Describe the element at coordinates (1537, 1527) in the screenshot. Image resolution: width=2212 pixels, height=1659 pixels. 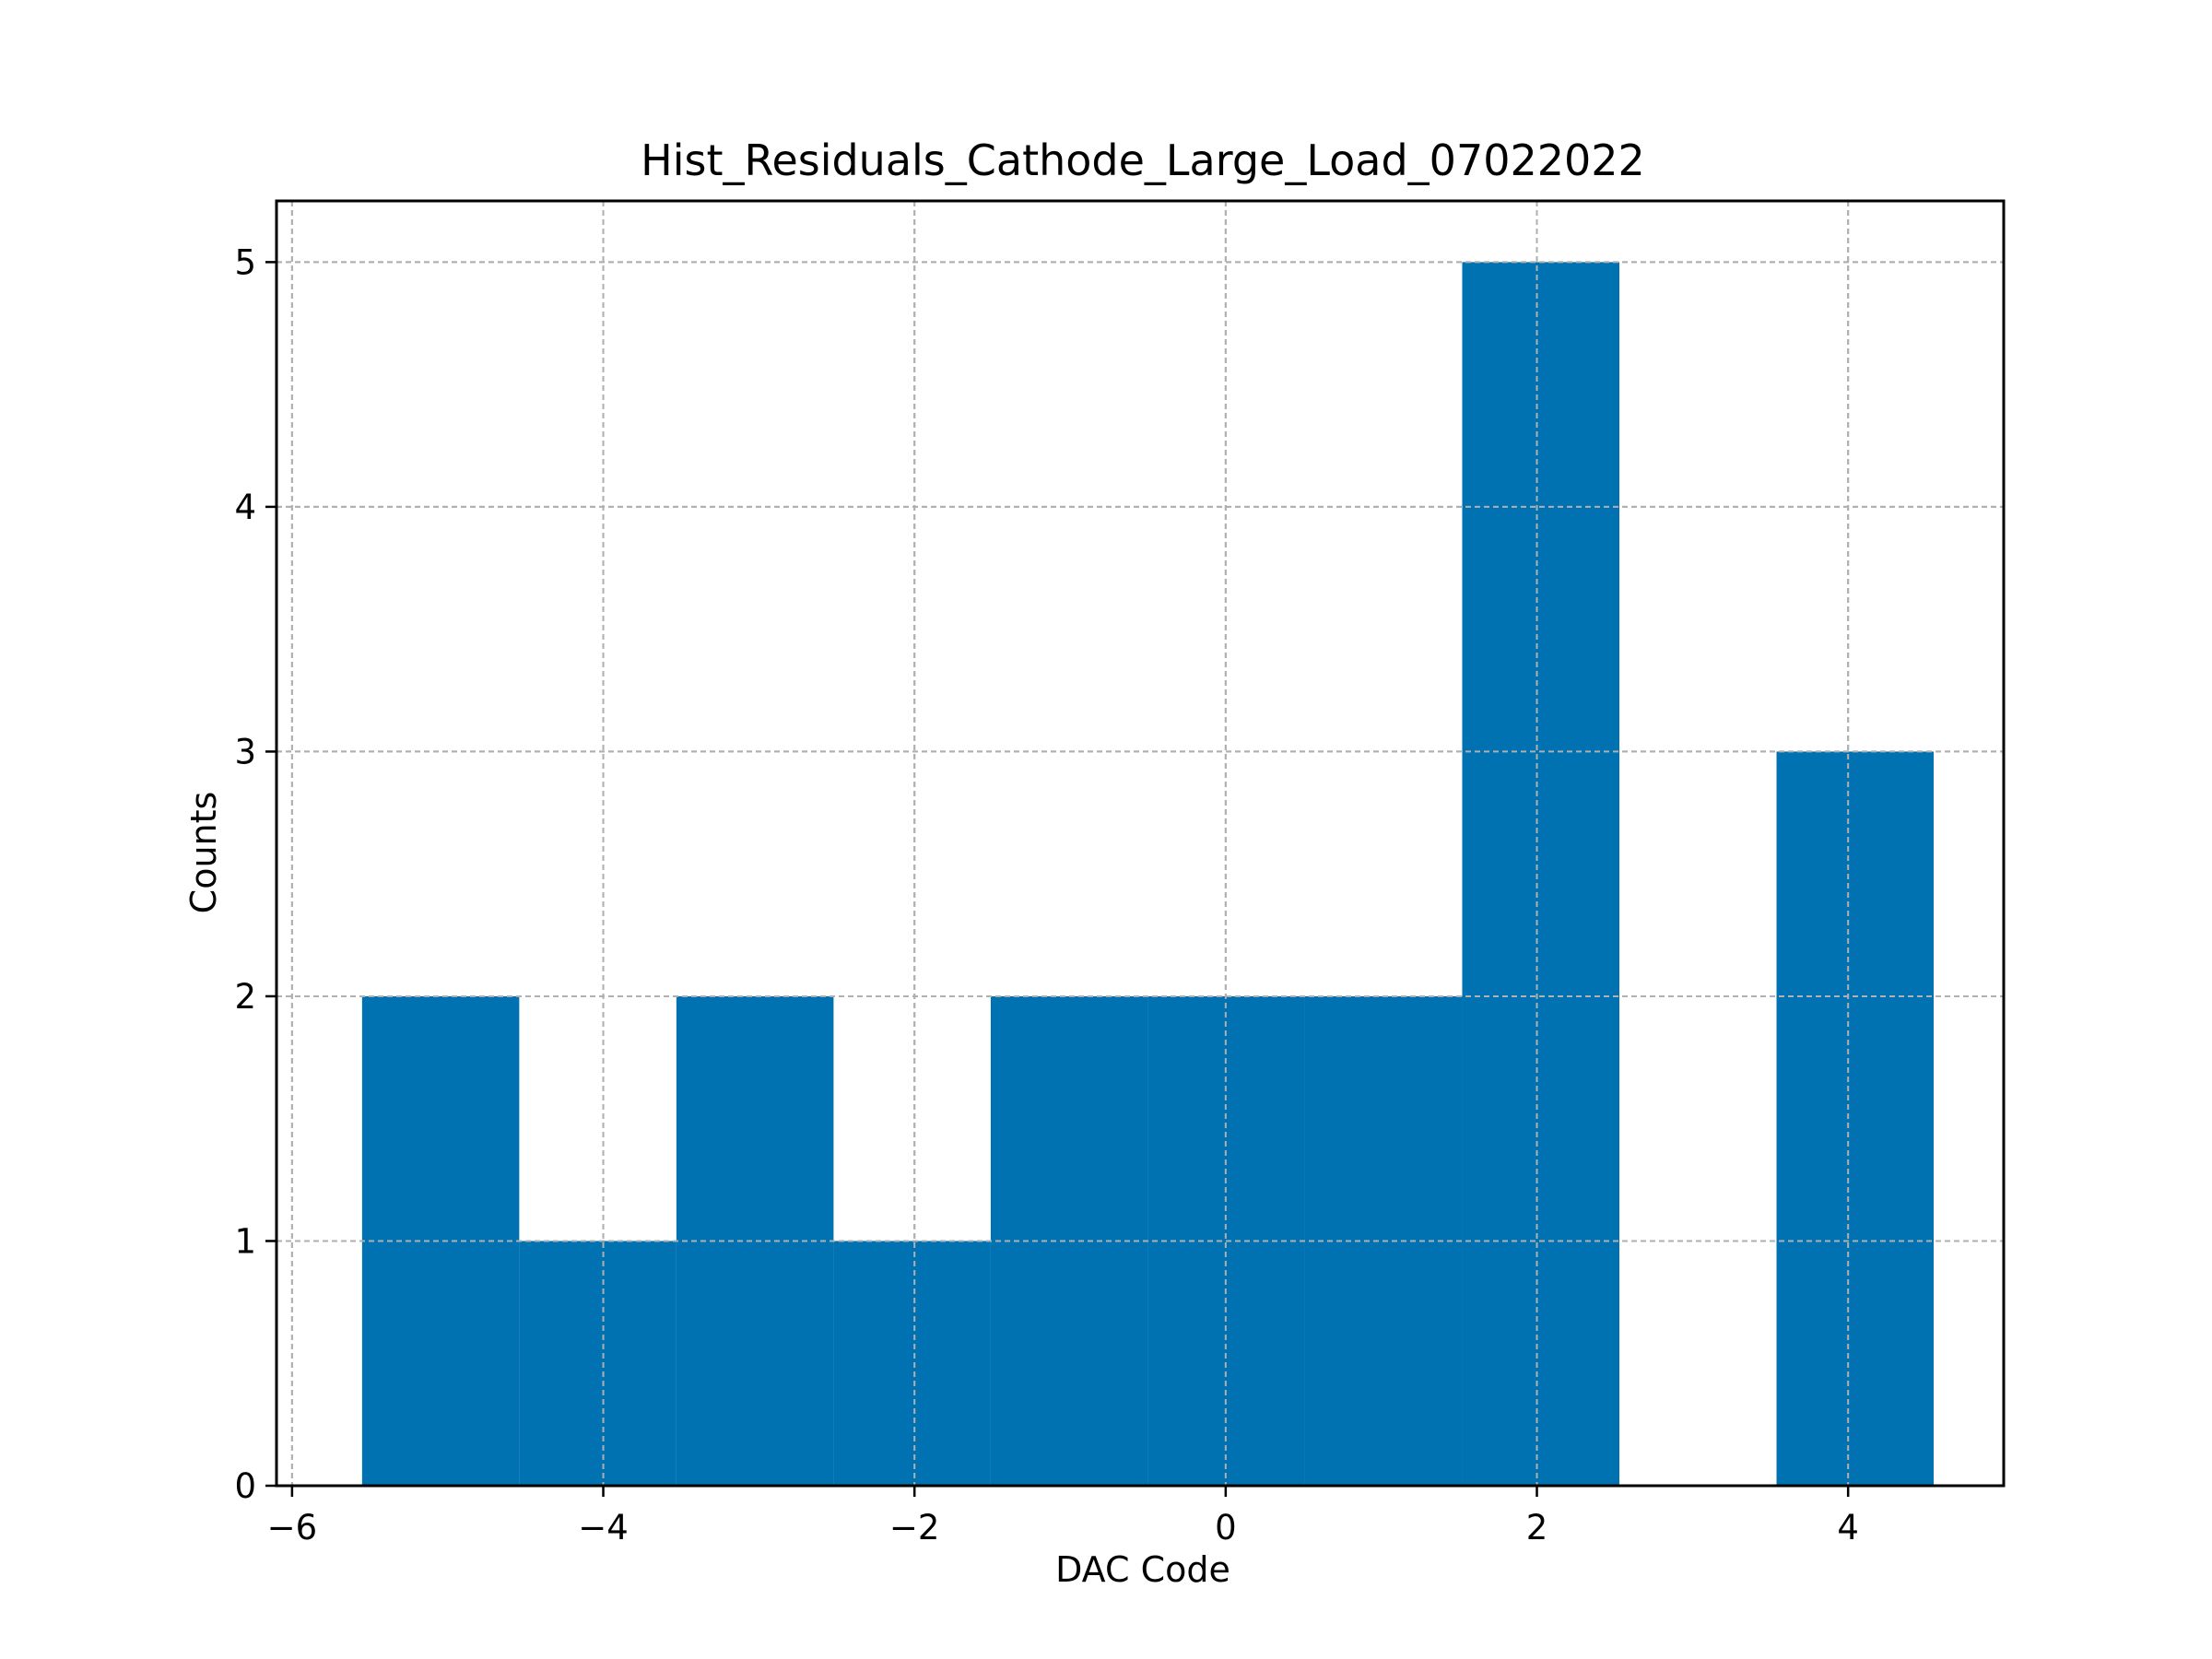
I see `x-tick-label: 2` at that location.